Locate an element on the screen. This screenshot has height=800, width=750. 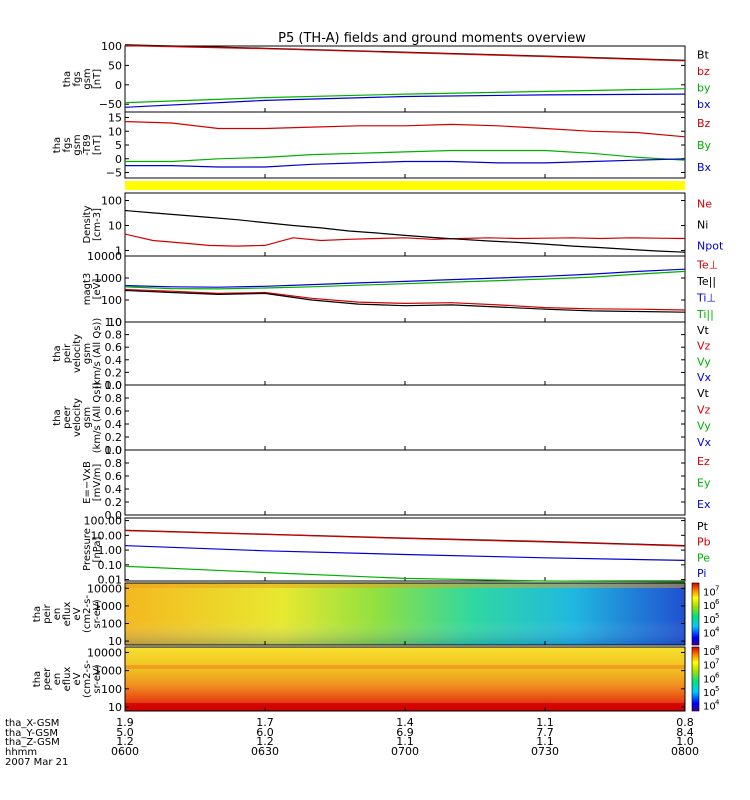
ylabel-line: [eV] is located at coordinates (97, 289).